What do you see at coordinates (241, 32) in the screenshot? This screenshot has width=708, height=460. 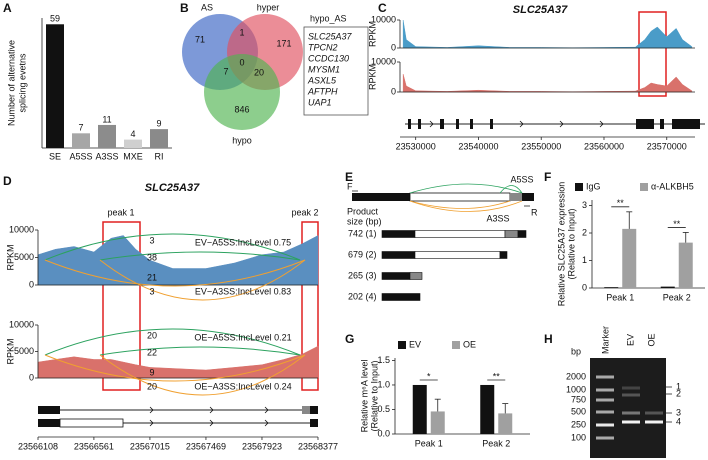 I see `venn-count: 1` at bounding box center [241, 32].